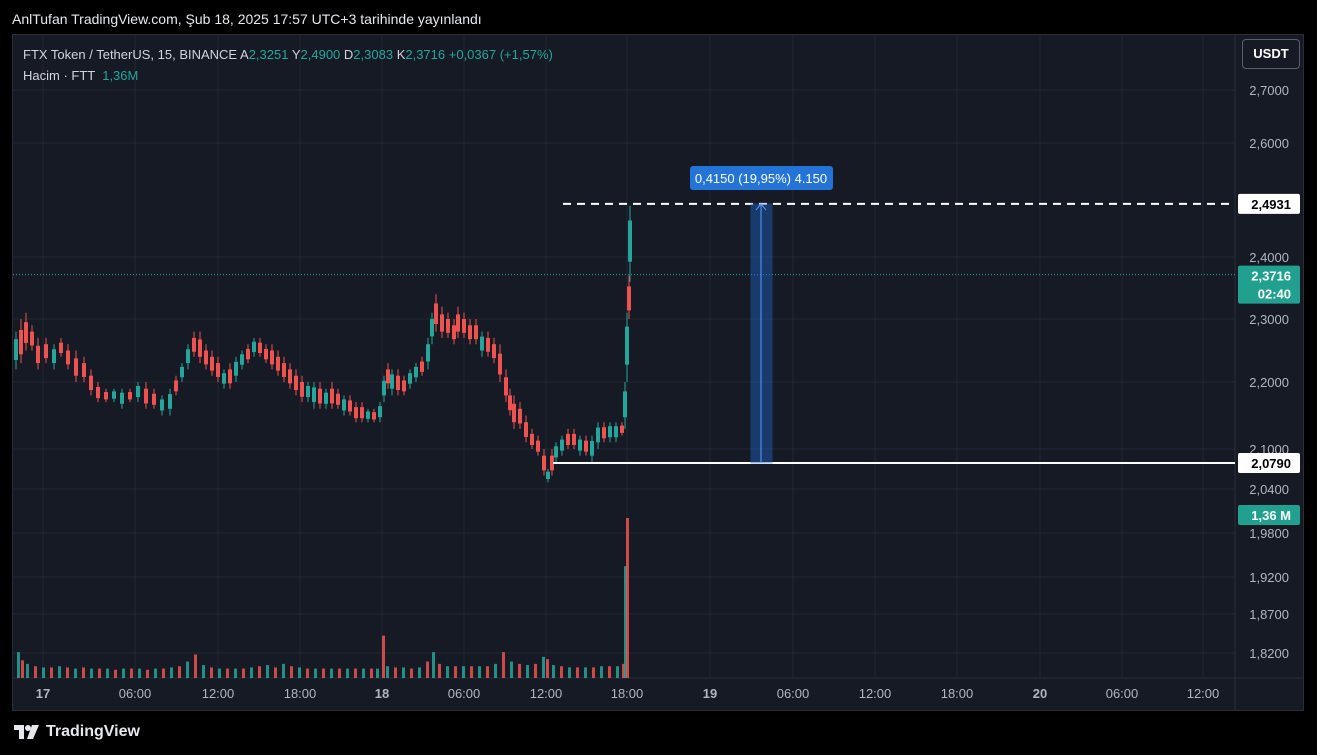  I want to click on low-value: 2,3083, so click(373, 54).